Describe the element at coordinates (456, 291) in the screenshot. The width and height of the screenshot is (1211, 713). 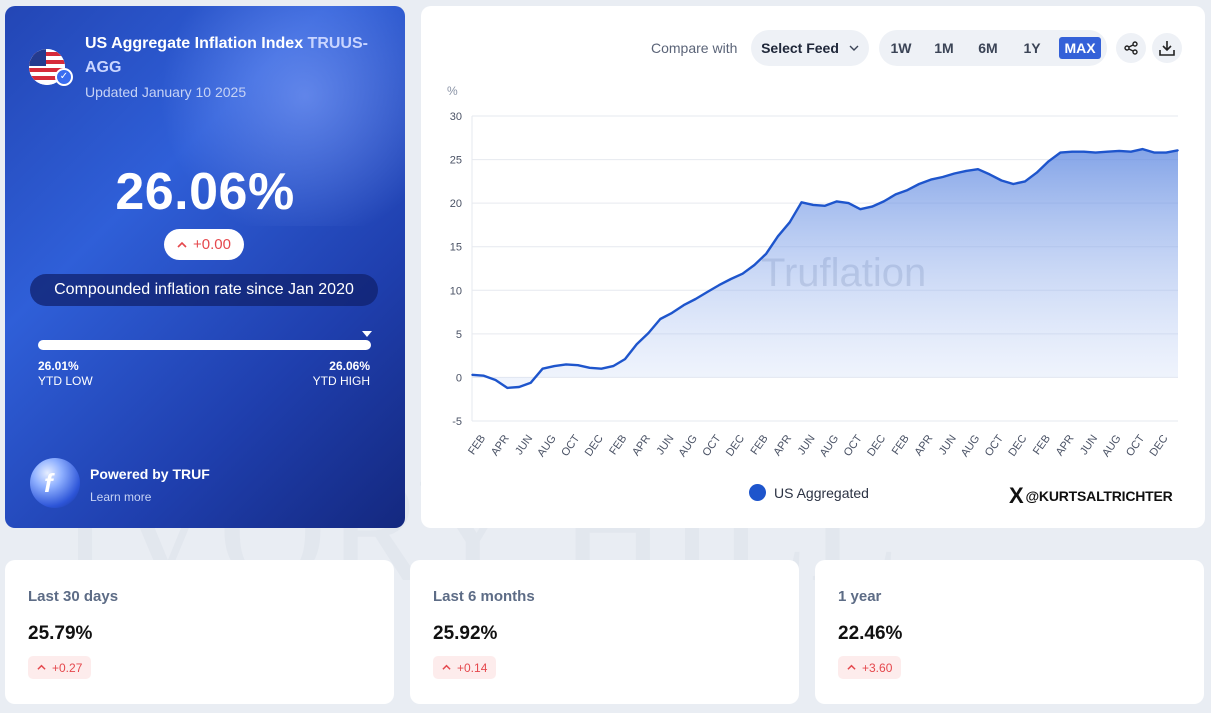
I see `y-tick-label: 10` at that location.